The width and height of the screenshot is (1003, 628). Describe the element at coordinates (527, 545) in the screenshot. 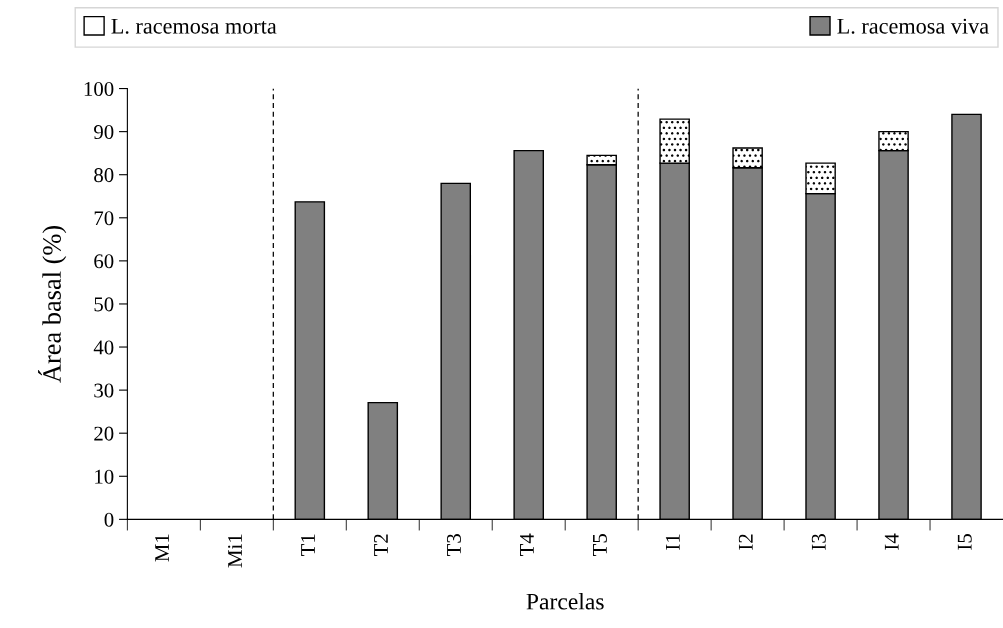

I see `x-tick-label: T4` at that location.